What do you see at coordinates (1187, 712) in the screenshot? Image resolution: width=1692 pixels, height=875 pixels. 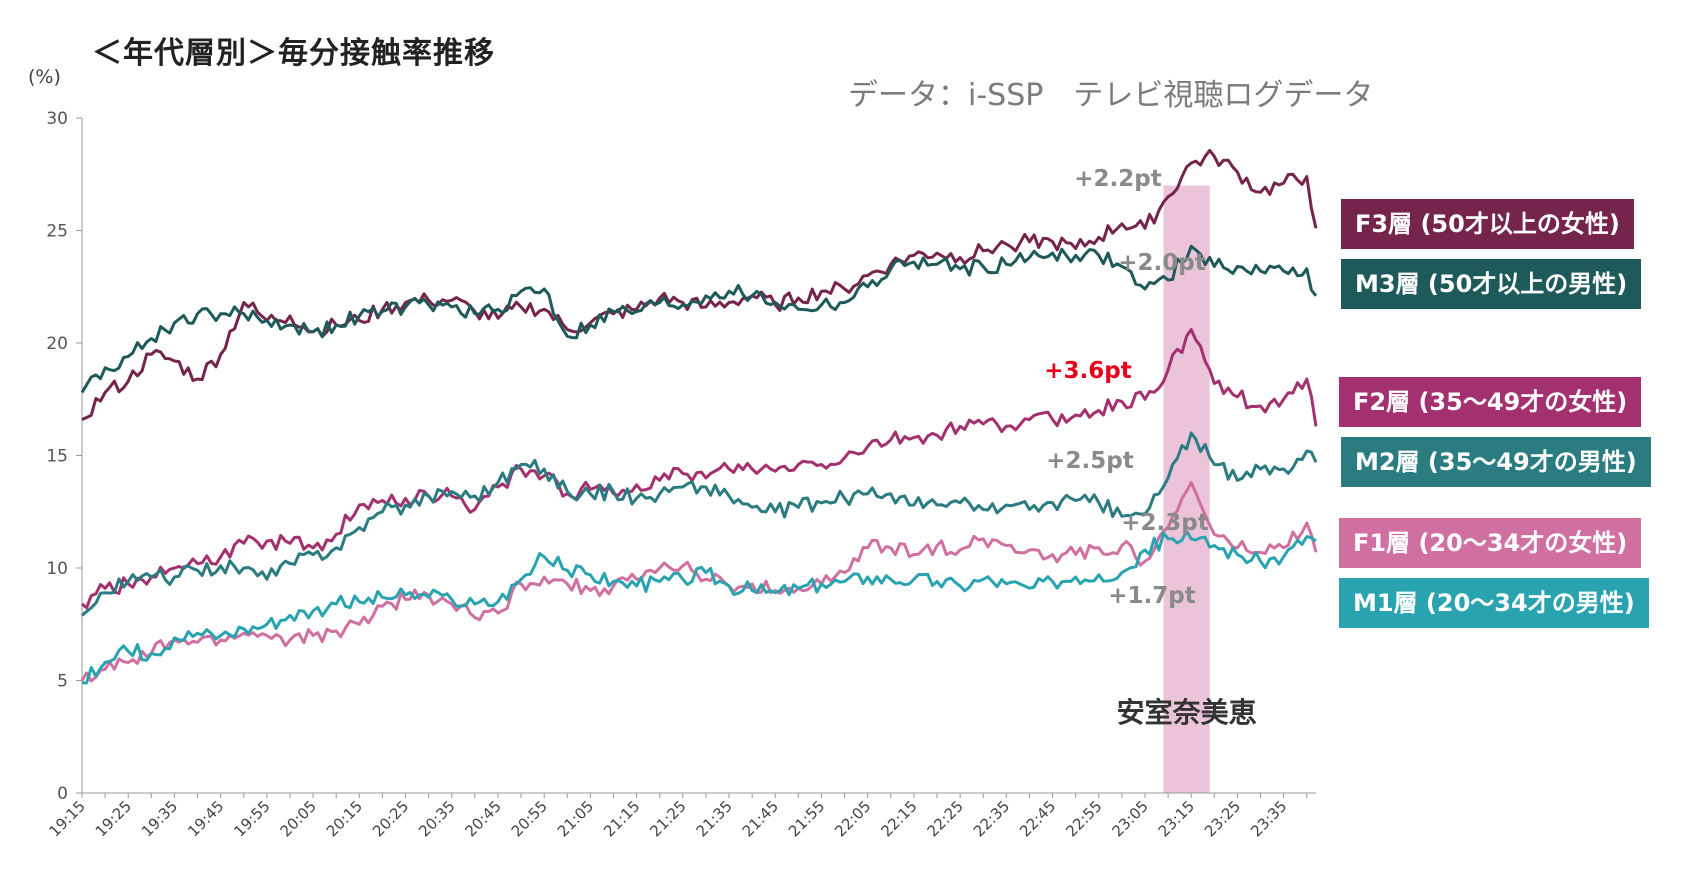 I see `highlight-band-label: 安室奈美恵` at bounding box center [1187, 712].